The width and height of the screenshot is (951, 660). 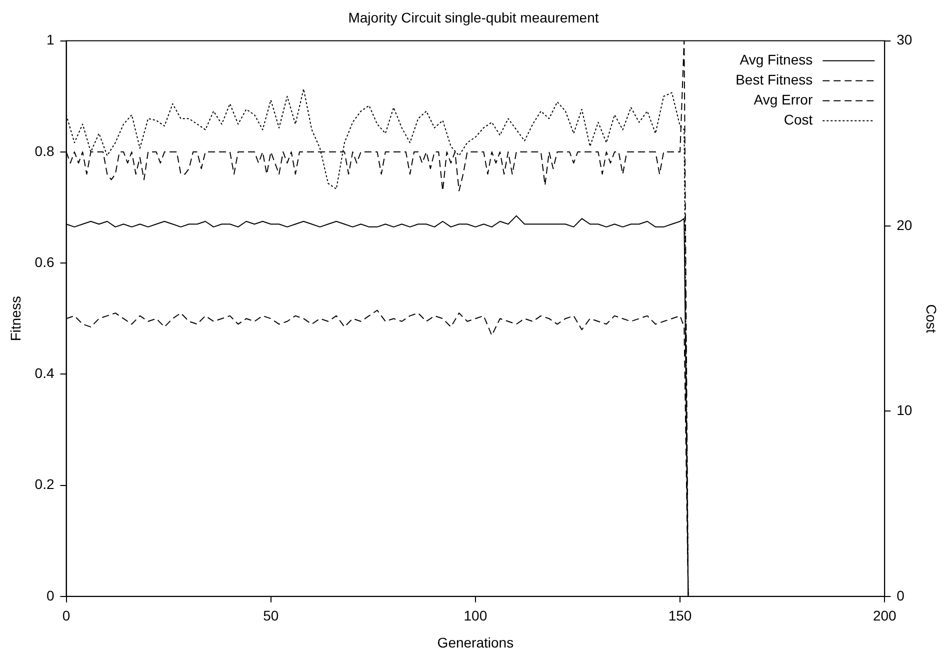 What do you see at coordinates (44, 373) in the screenshot?
I see `y-tick-label: 0.4` at bounding box center [44, 373].